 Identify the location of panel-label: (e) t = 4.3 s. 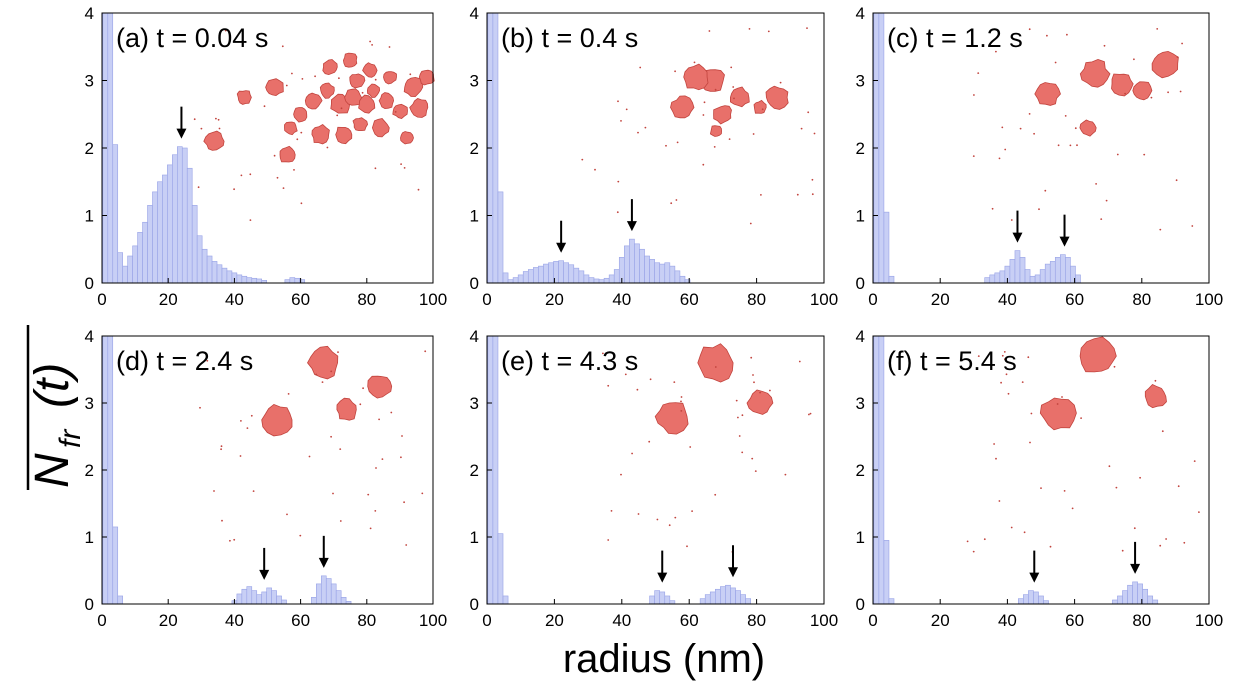
(569, 361).